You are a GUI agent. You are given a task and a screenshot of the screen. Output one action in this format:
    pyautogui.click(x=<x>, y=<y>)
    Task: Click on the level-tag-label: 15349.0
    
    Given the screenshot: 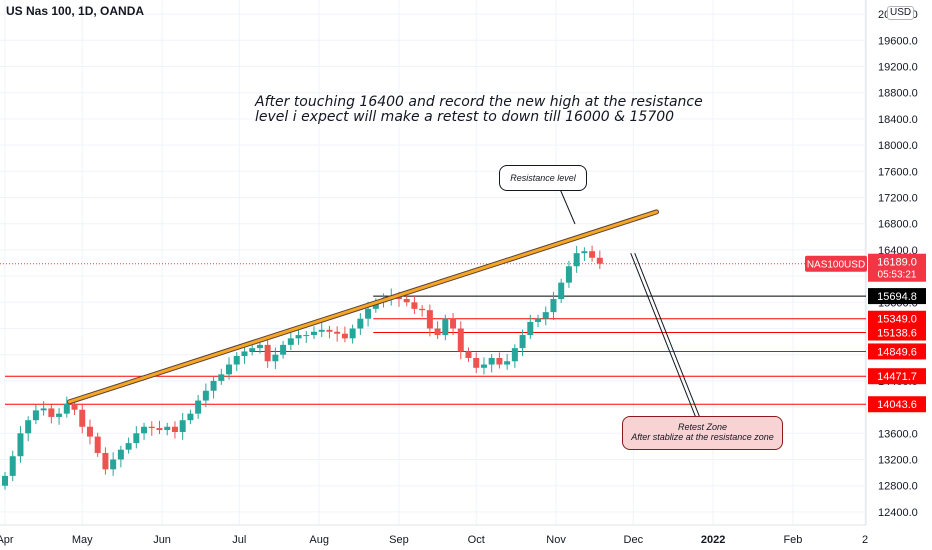 What is the action you would take?
    pyautogui.click(x=897, y=320)
    